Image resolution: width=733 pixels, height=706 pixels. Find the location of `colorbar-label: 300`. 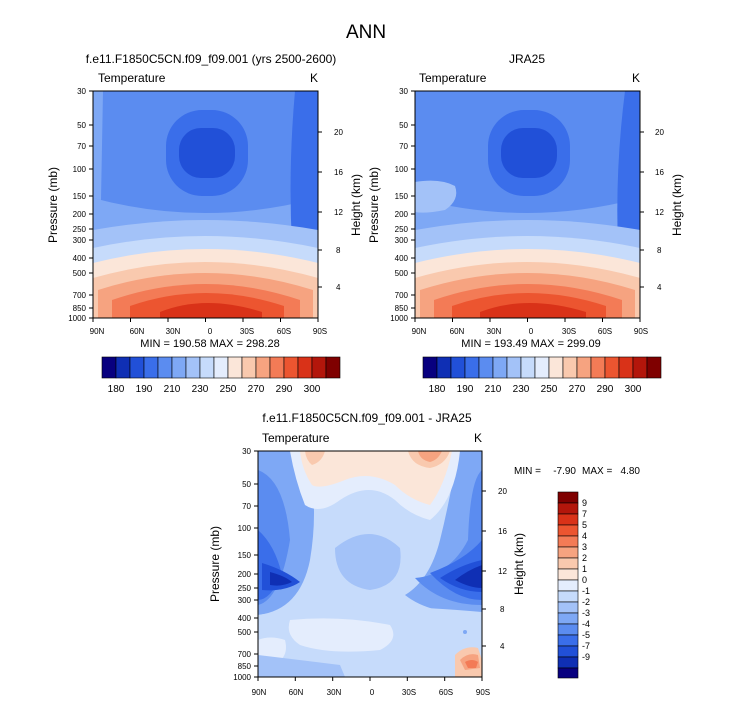

colorbar-label: 300 is located at coordinates (312, 389).